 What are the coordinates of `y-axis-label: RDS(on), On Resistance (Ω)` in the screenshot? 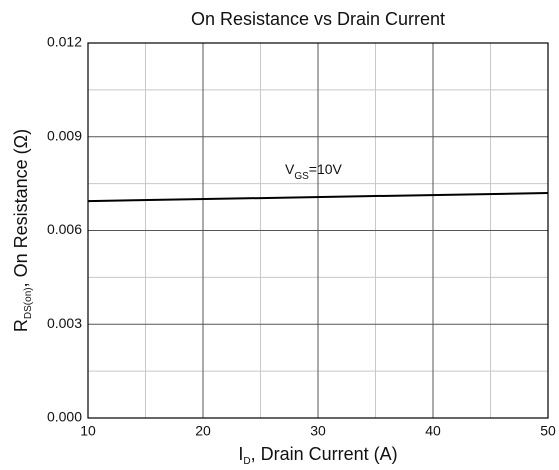 It's located at (22, 230).